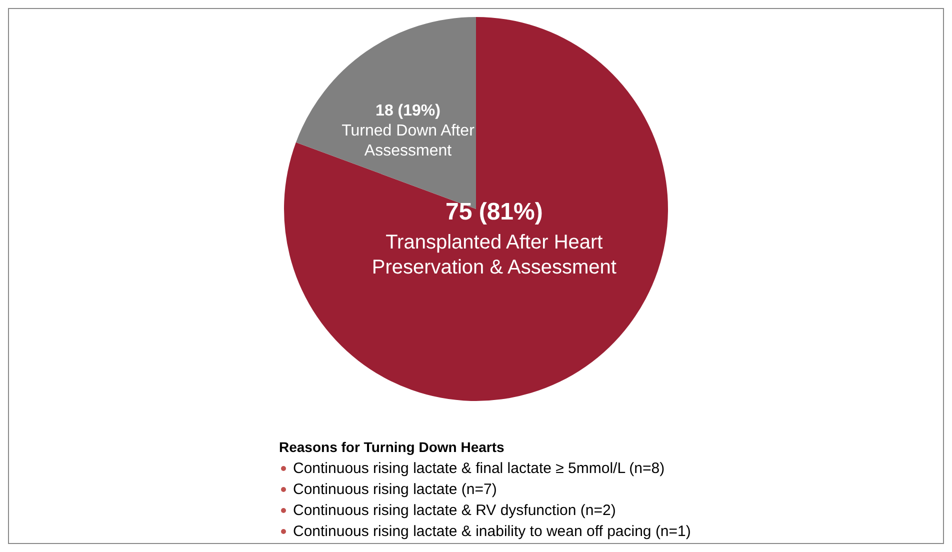 The height and width of the screenshot is (552, 952). I want to click on slice-label: Transplanted After Heart Preservation & Assessment, so click(494, 254).